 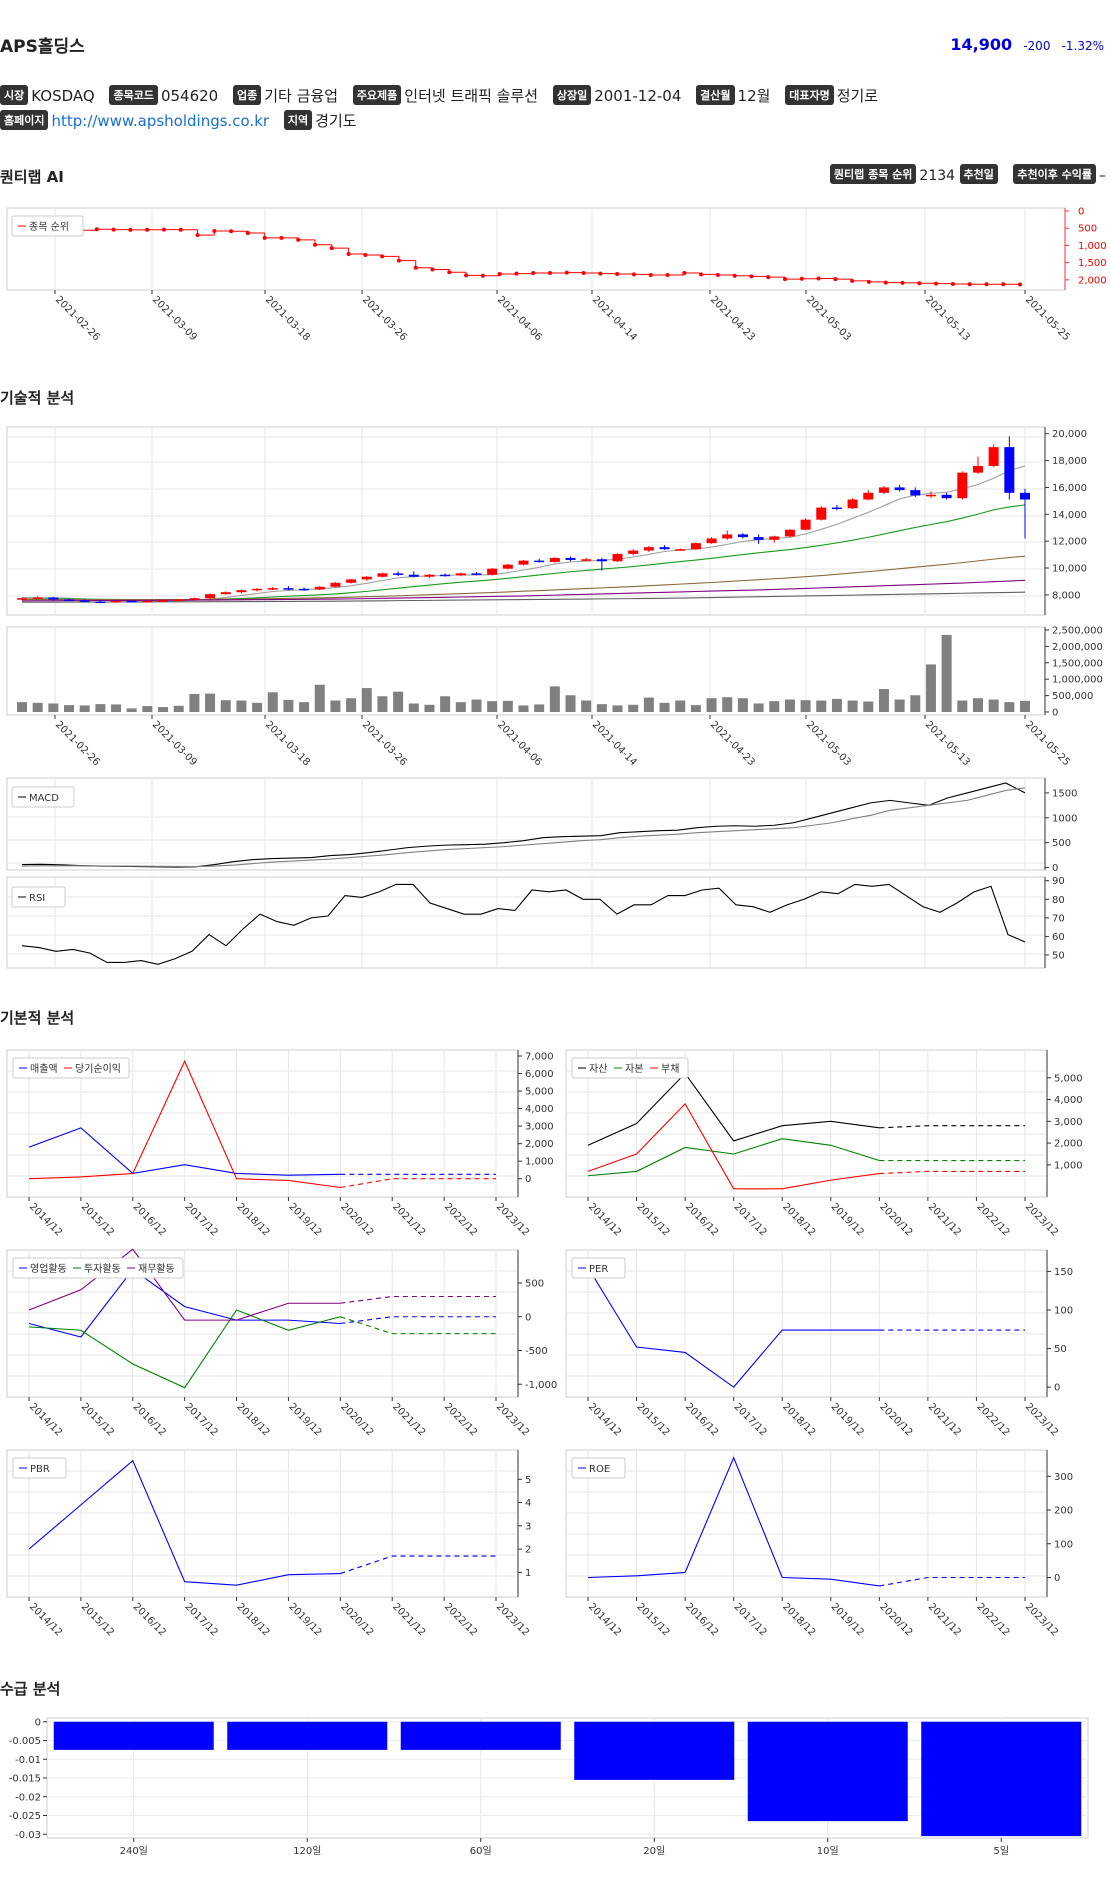 I want to click on cashflow-y-tick-label: -500, so click(x=536, y=1351).